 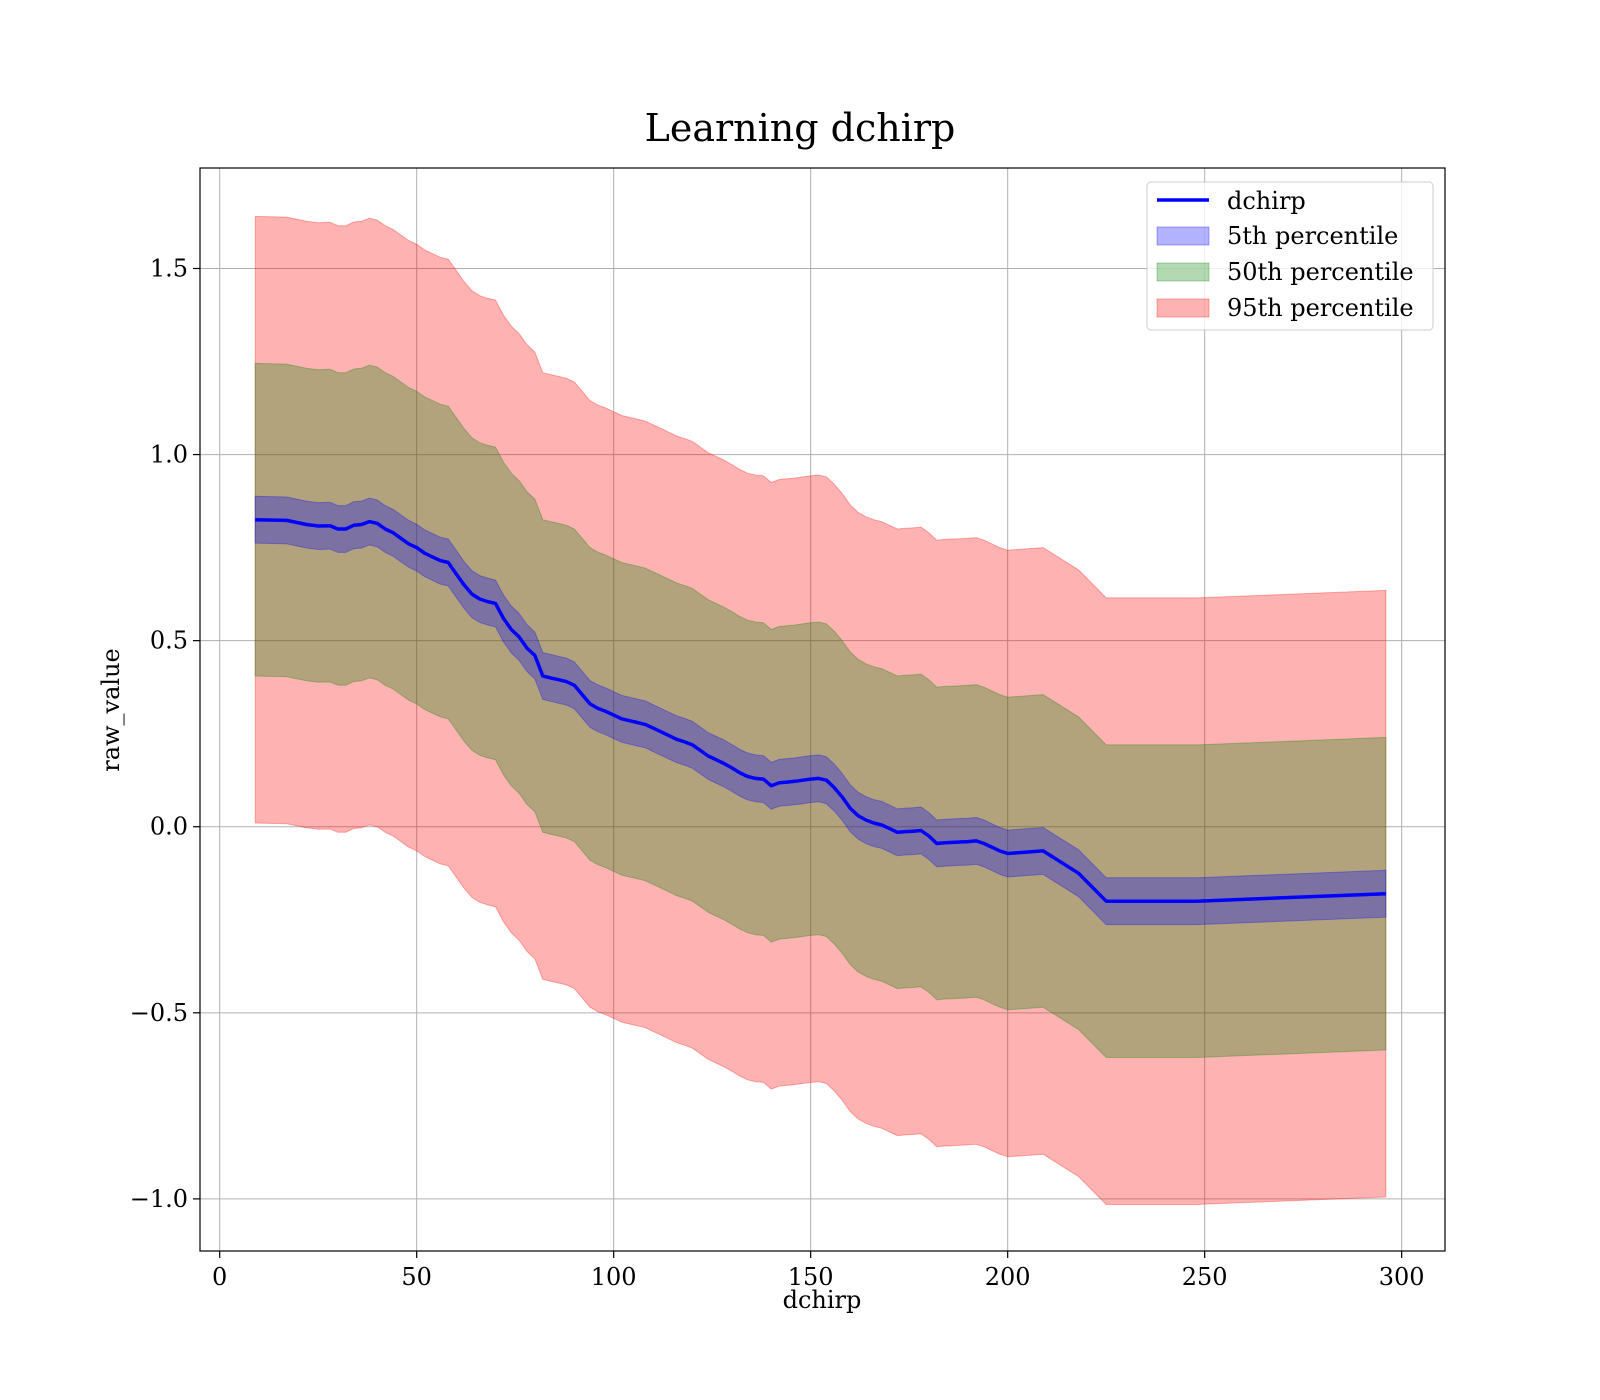 I want to click on x-tick-label-3: 150, so click(x=811, y=1277).